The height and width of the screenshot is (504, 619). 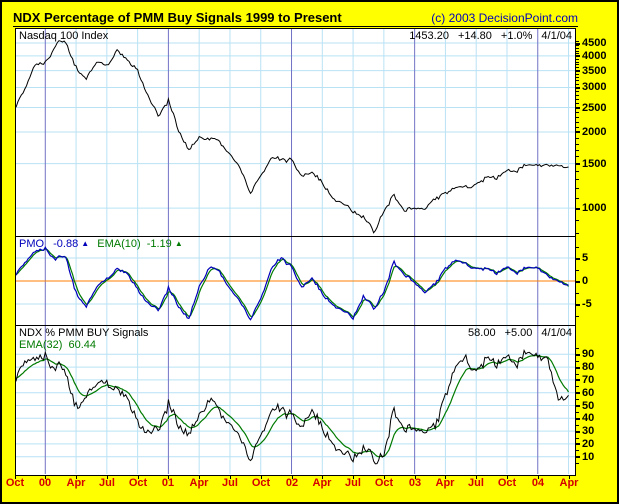 I want to click on up-arrow-icon: ▲, so click(x=178, y=243).